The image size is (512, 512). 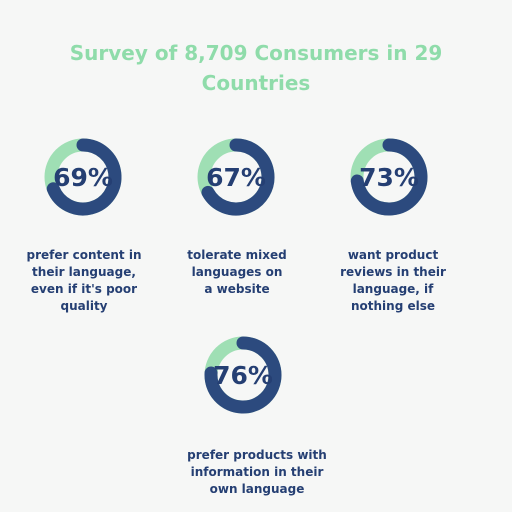 I want to click on donut-label-1: 69%, so click(x=83, y=177).